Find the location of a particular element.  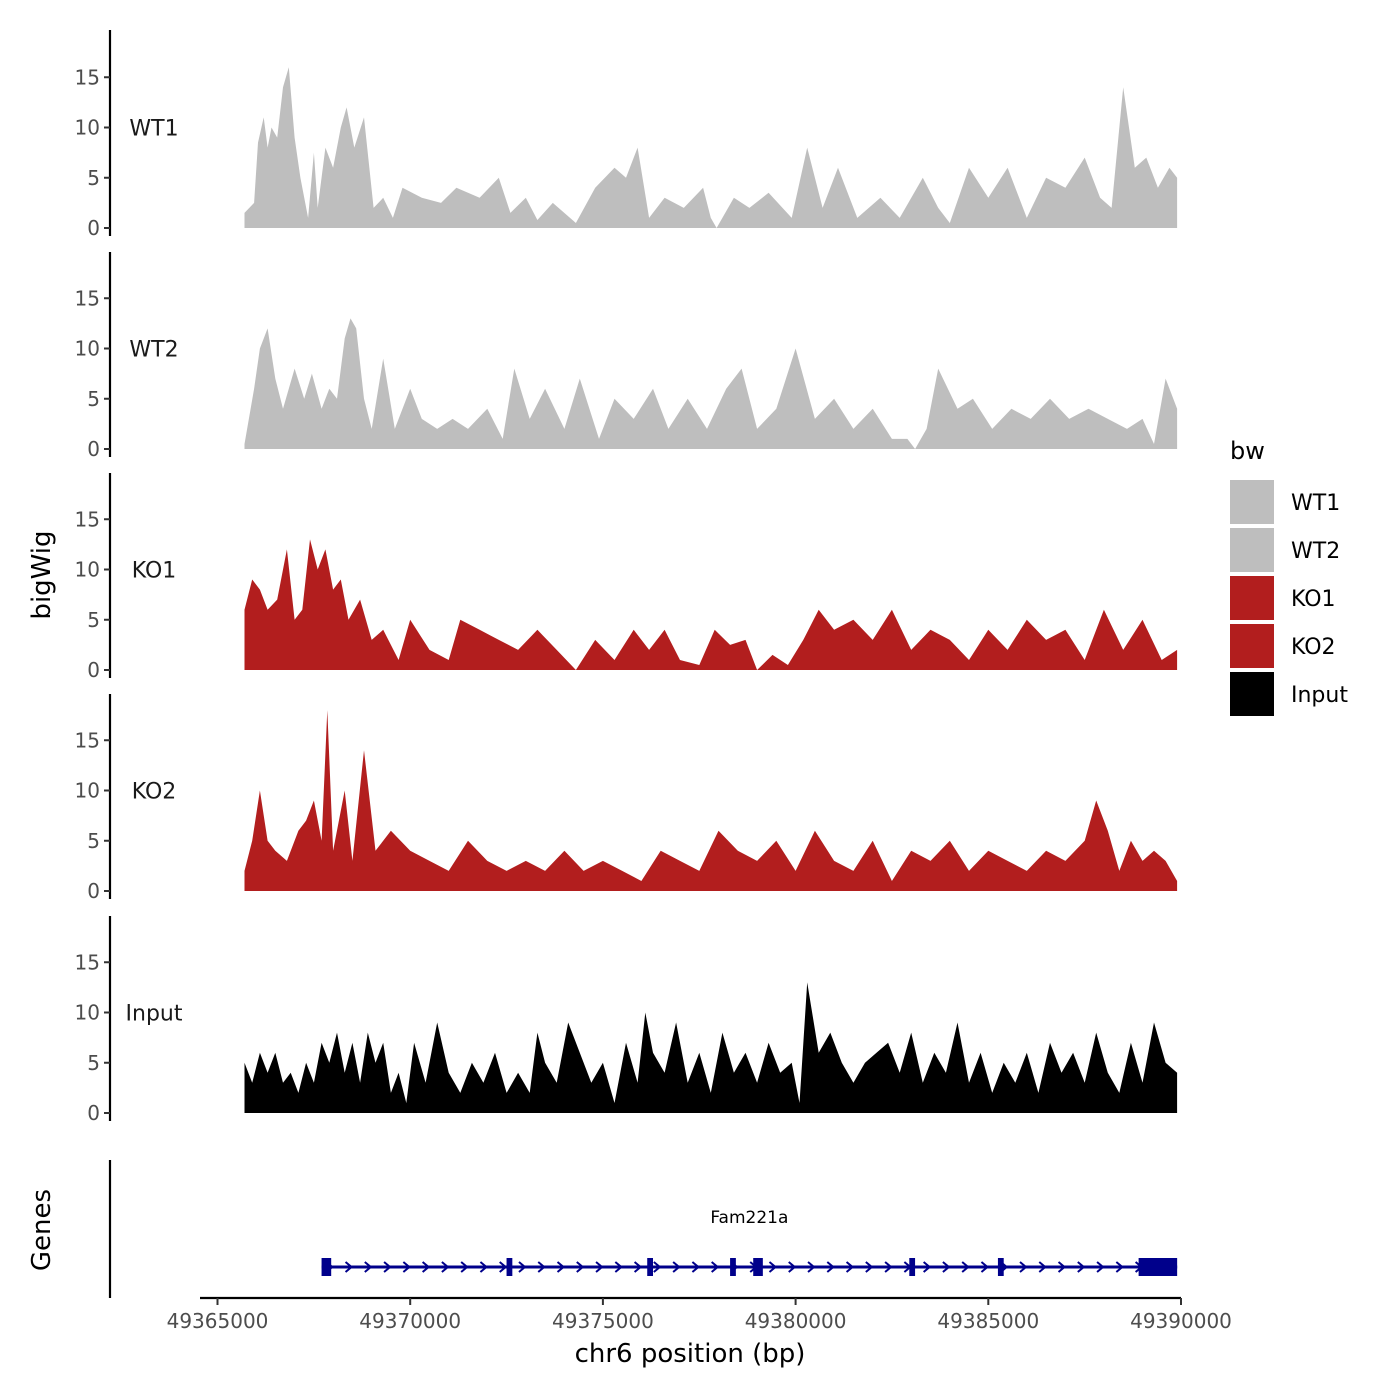

track-label: KO2 is located at coordinates (154, 792).